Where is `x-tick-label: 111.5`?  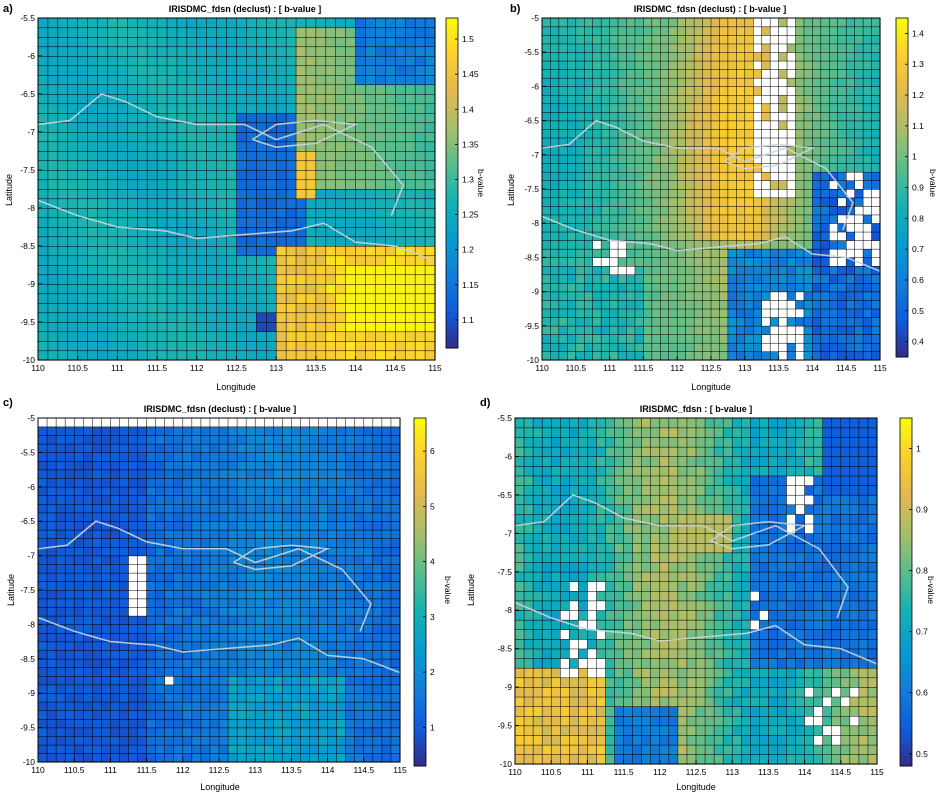 x-tick-label: 111.5 is located at coordinates (147, 770).